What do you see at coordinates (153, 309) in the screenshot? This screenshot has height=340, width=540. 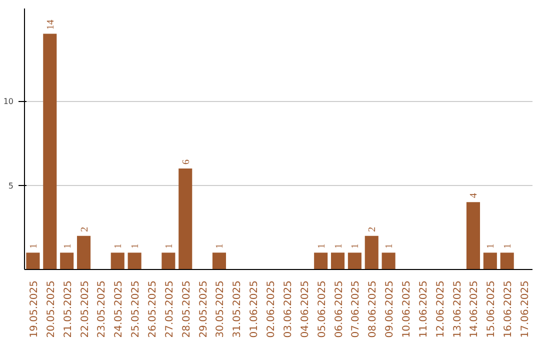 I see `x-tick-label: 26.05.2025` at bounding box center [153, 309].